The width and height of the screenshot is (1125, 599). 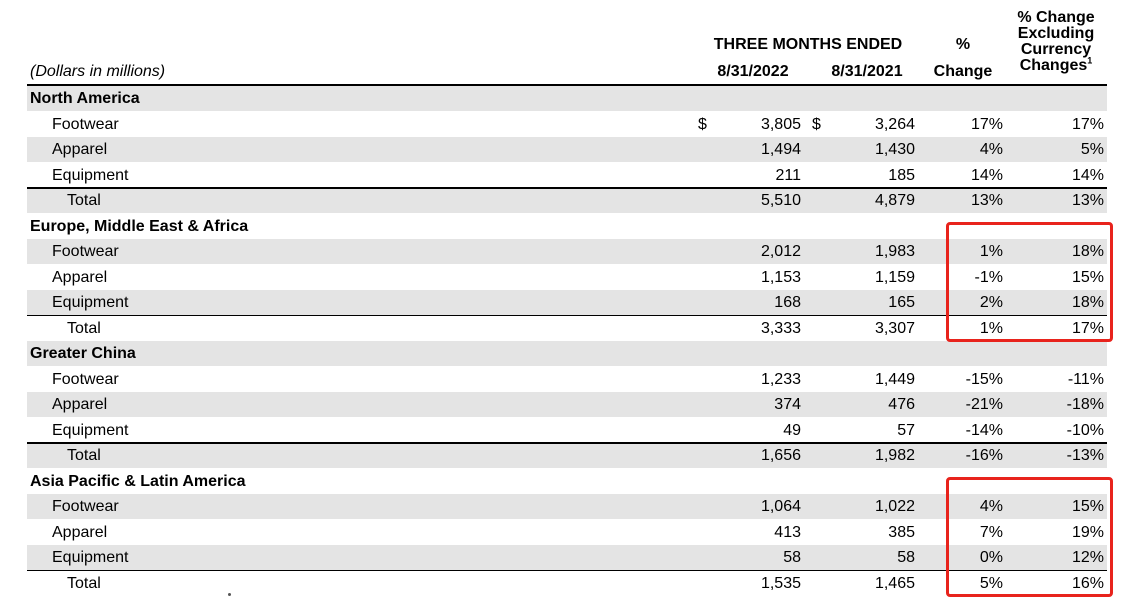 I want to click on table-row: Apparel 374 476 -21% -18%, so click(x=567, y=404).